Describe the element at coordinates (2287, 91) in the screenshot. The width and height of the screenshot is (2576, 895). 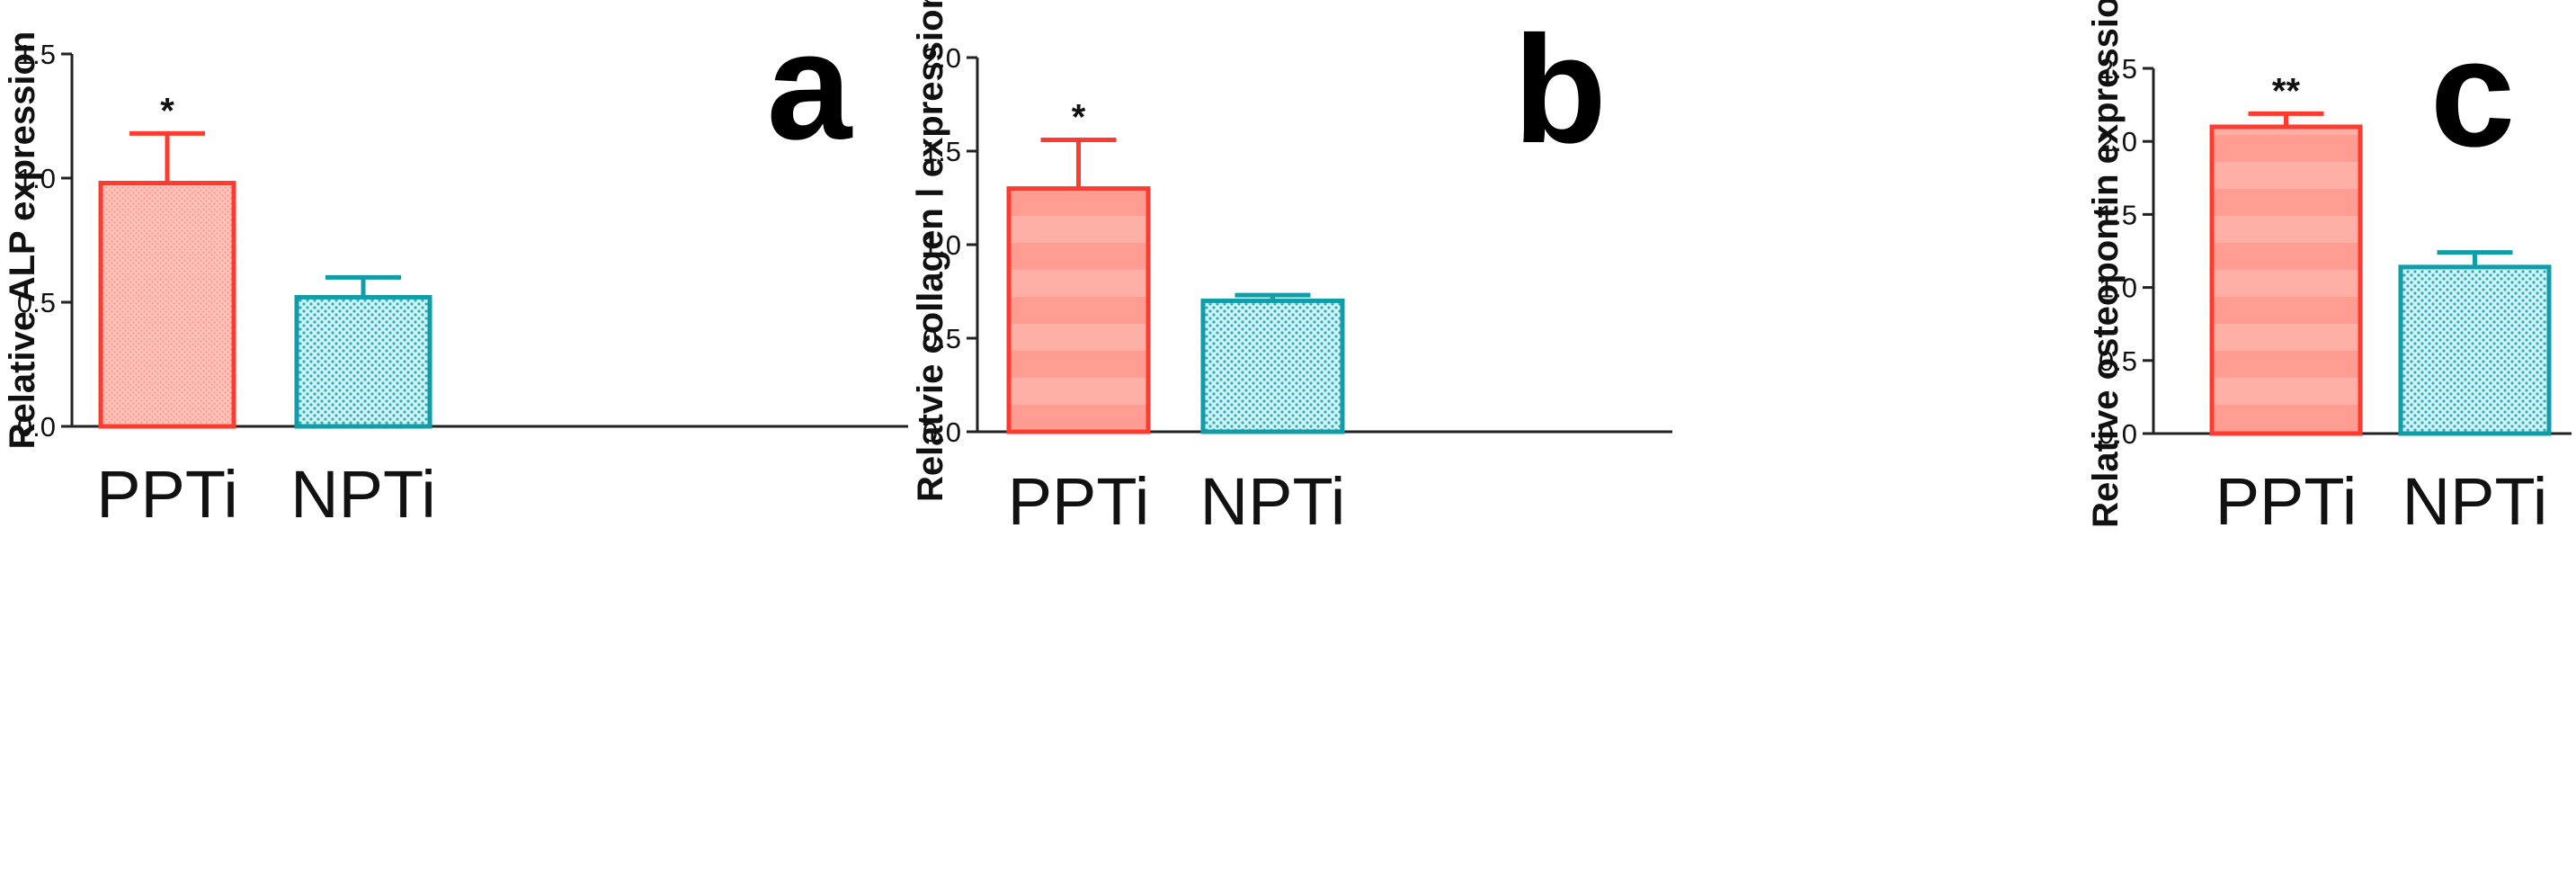
I see `significance-label: **` at that location.